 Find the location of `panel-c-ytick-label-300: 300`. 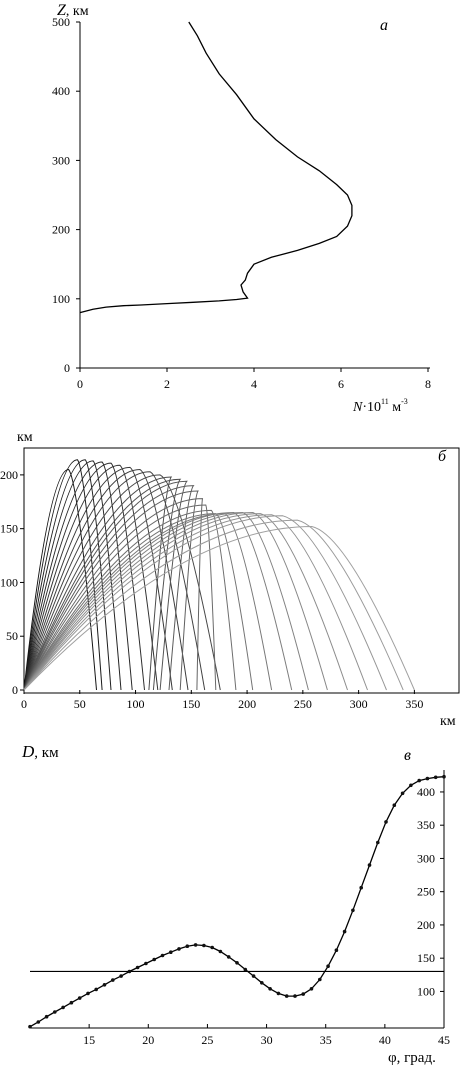

panel-c-ytick-label-300: 300 is located at coordinates (426, 858).